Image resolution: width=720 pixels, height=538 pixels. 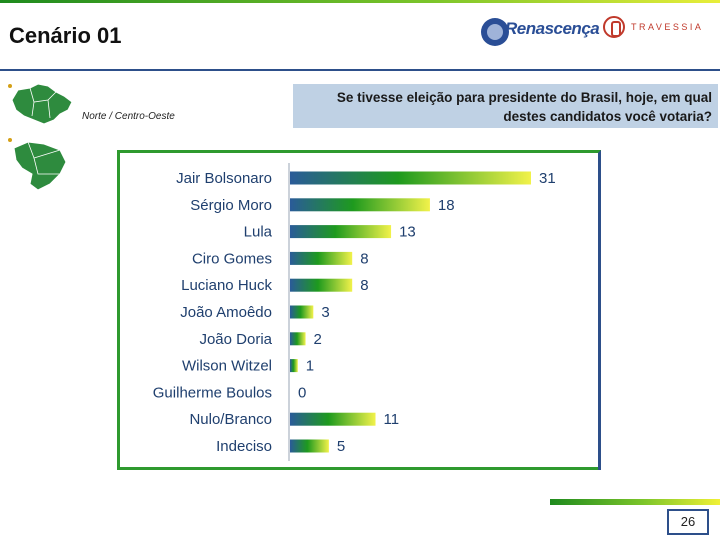 What do you see at coordinates (37, 164) in the screenshot?
I see `center-west-map-icon` at bounding box center [37, 164].